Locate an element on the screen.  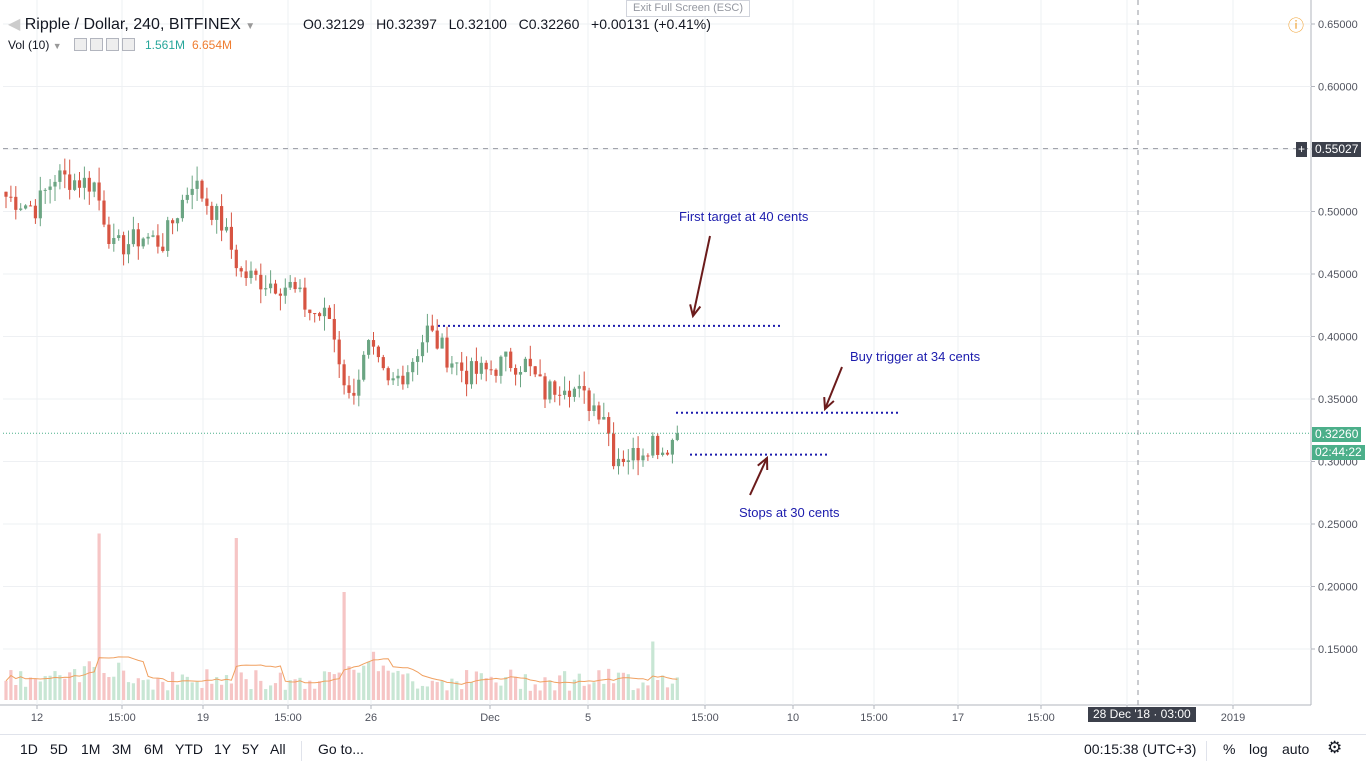
crosshair-plus-icon: + is located at coordinates (1302, 149).